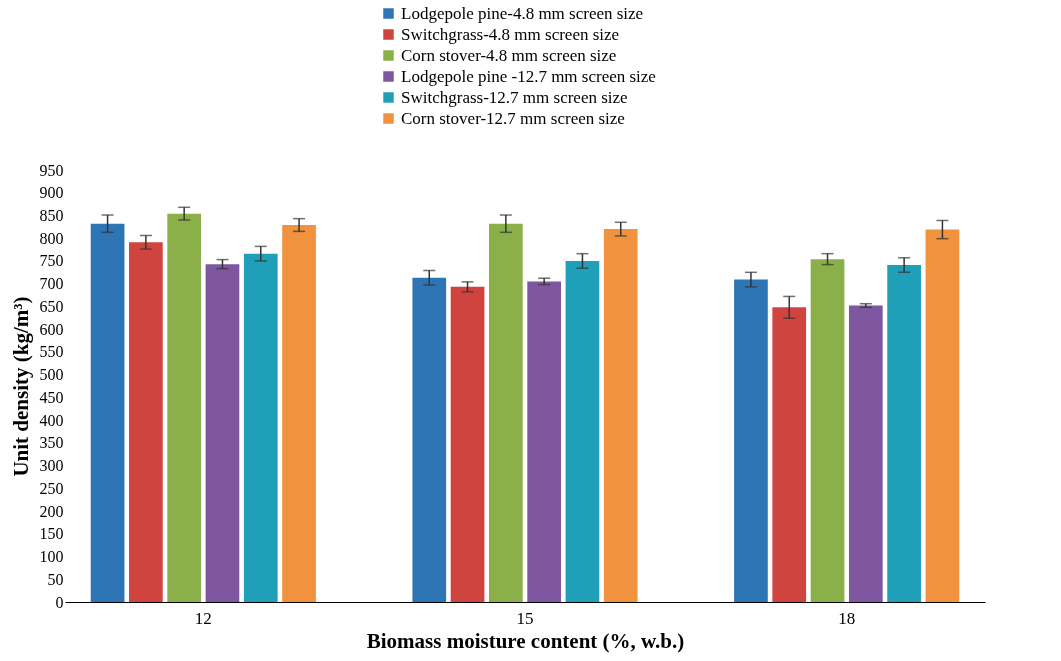 This screenshot has height=661, width=1061. I want to click on y-tick-label: 450, so click(51, 397).